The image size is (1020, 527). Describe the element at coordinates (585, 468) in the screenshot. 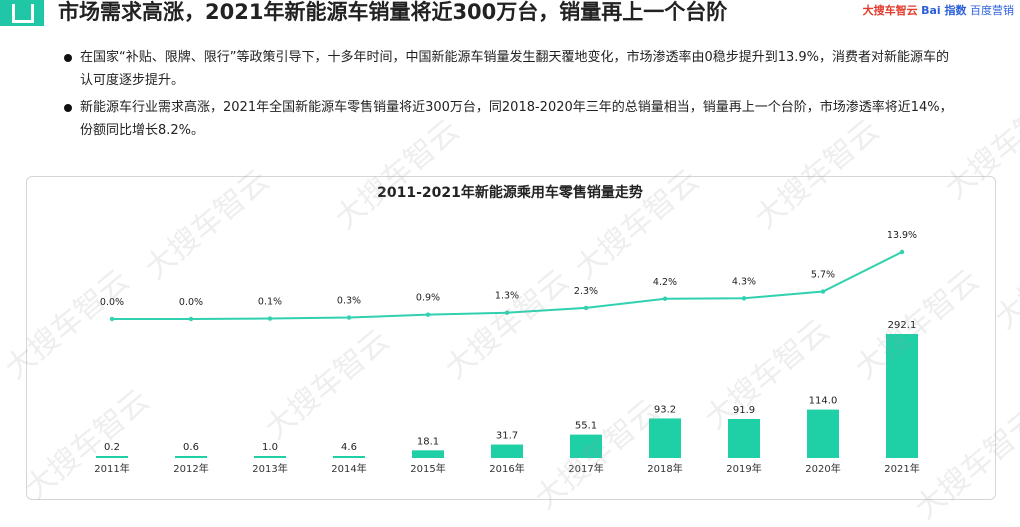

I see `x-tick-label: 2017年` at that location.